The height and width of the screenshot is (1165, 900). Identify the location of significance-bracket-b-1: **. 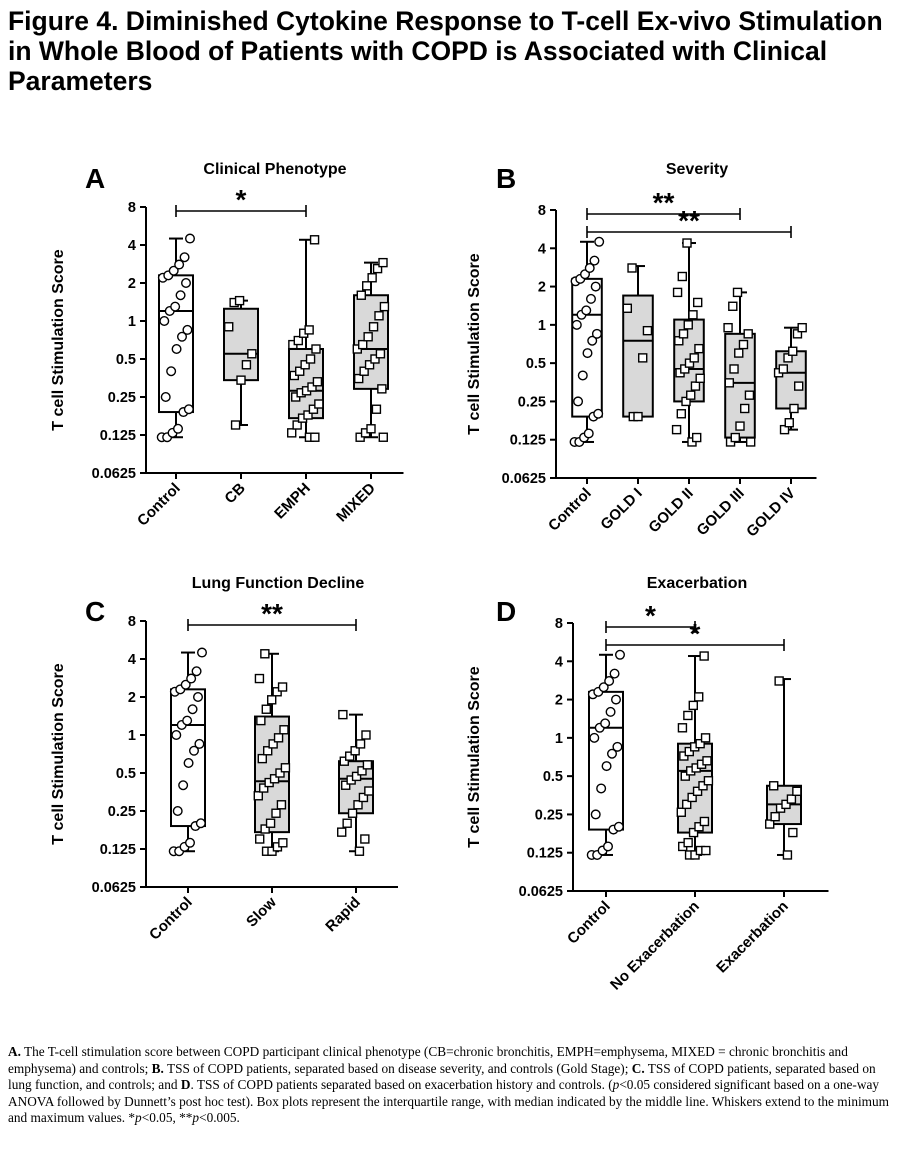
(689, 221).